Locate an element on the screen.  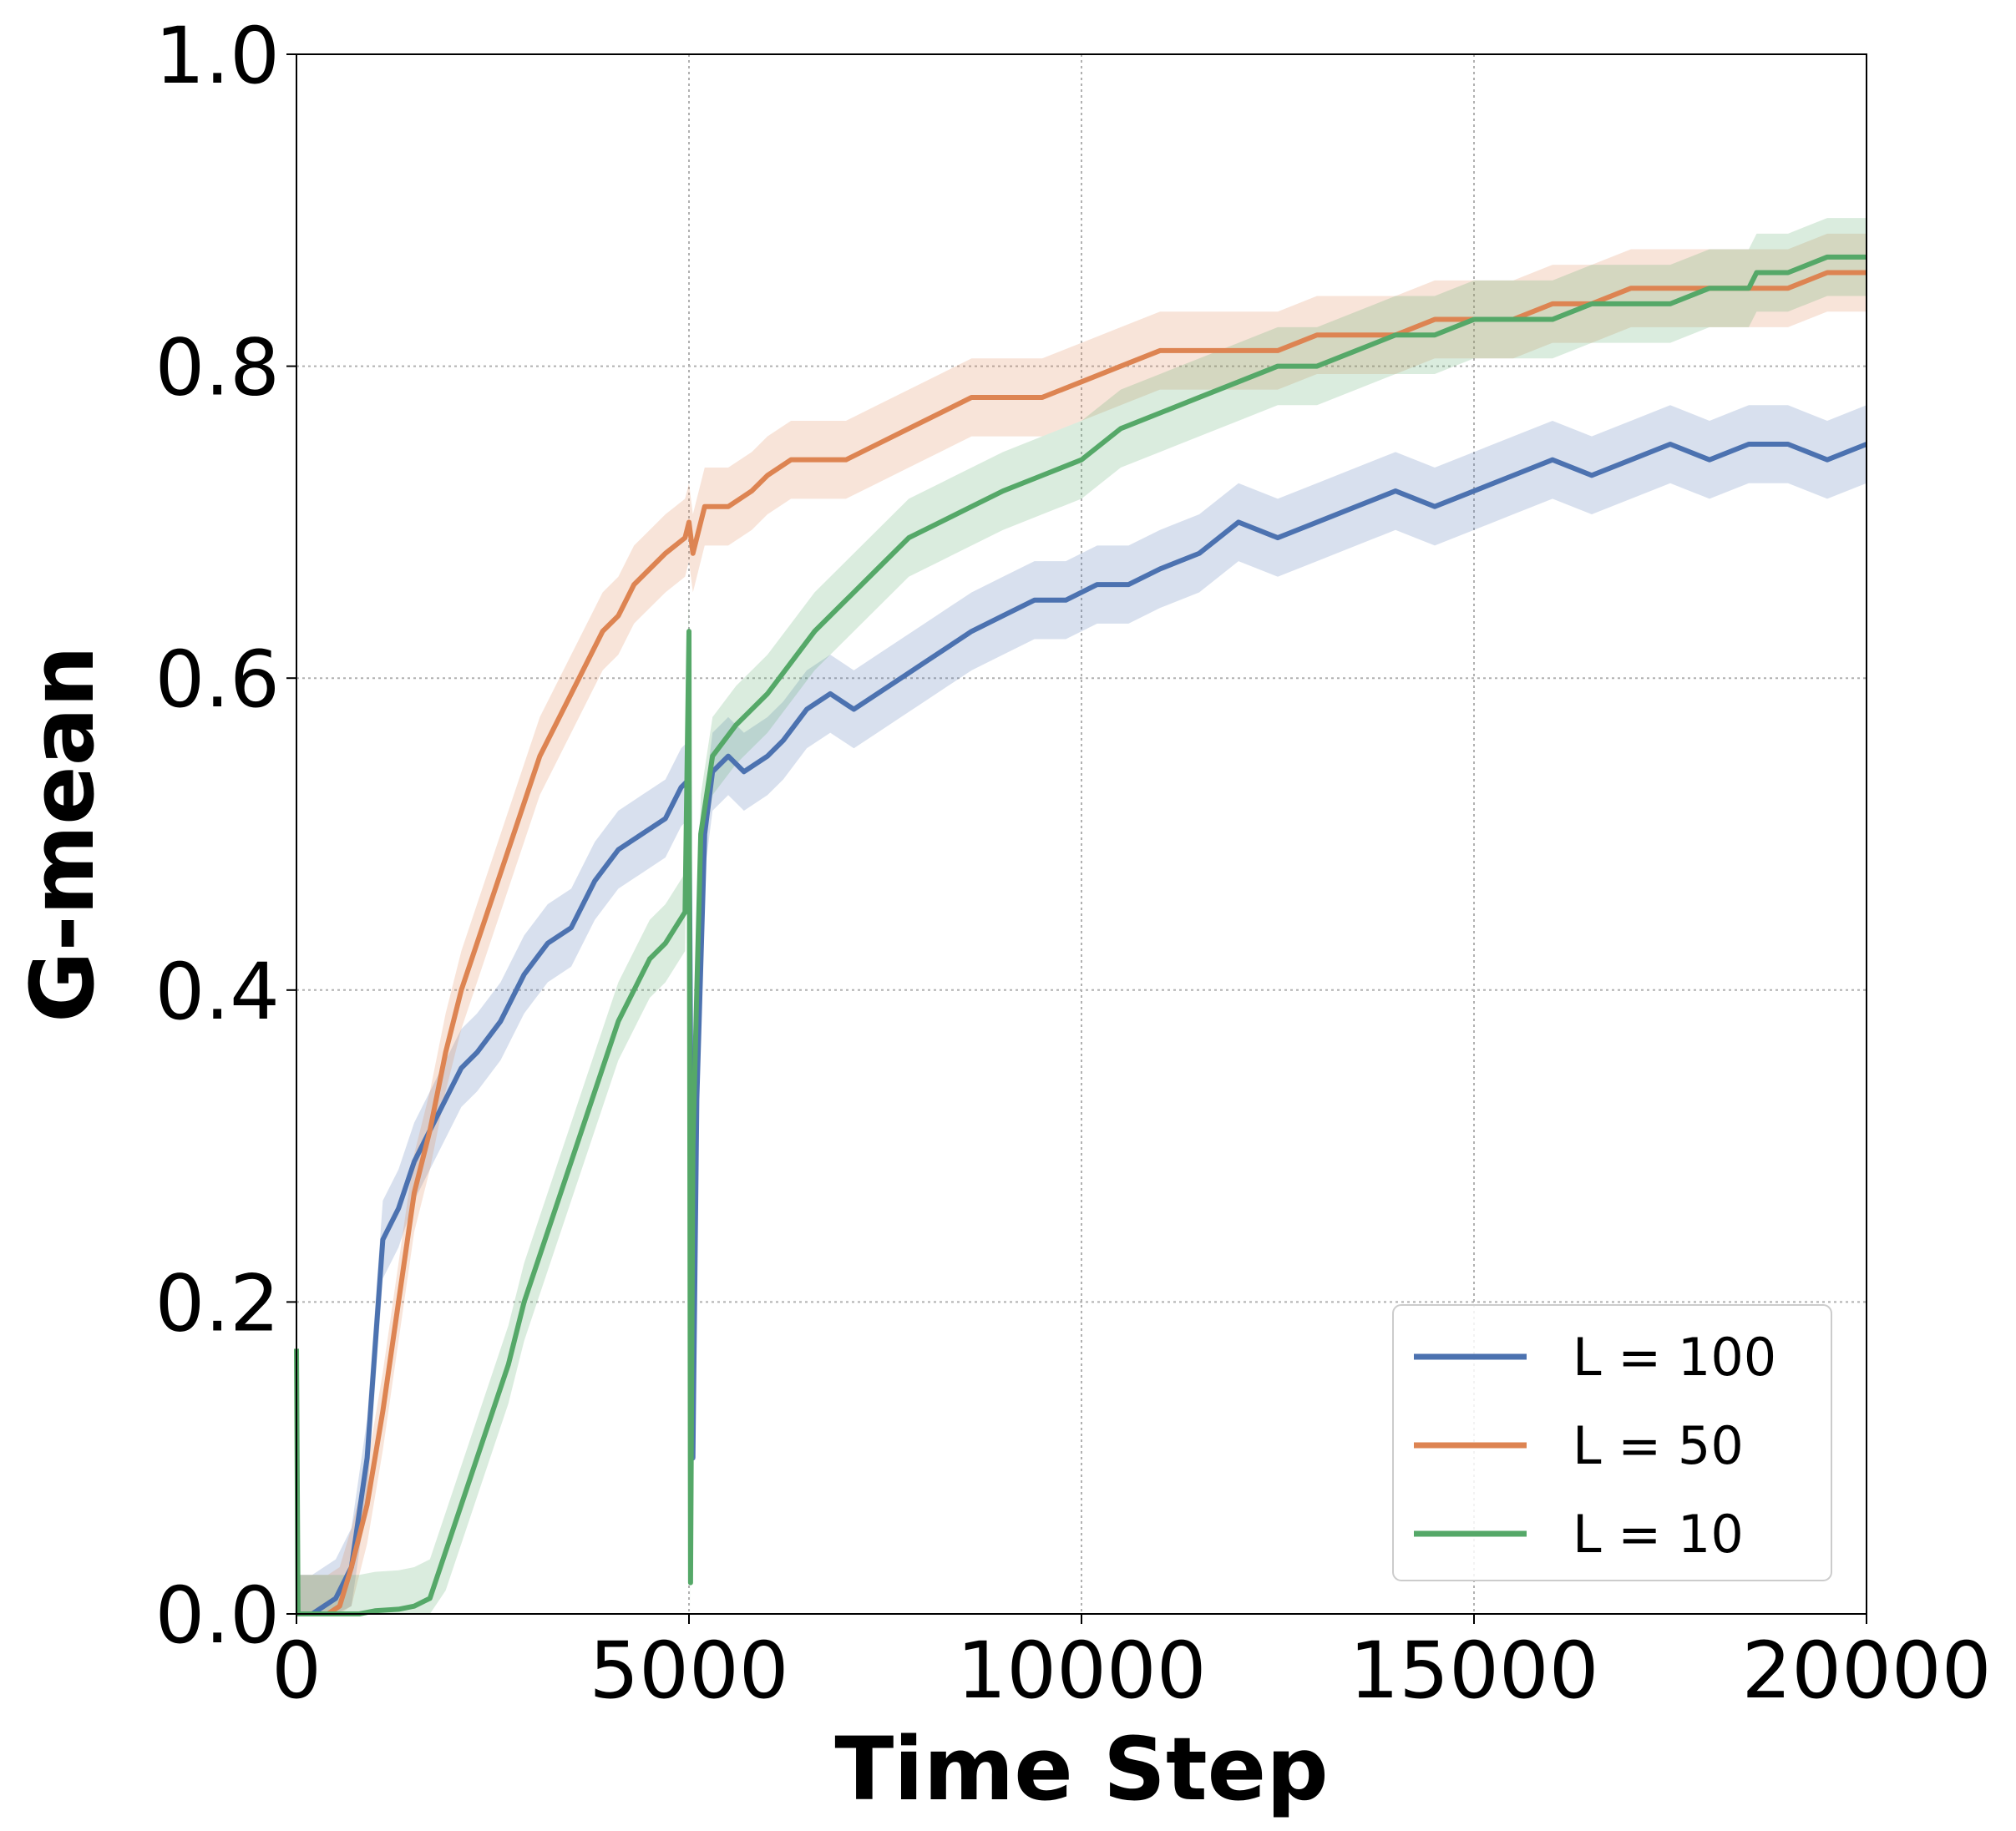
legend: L = 100 L = 50 L = 10 is located at coordinates (1612, 1442).